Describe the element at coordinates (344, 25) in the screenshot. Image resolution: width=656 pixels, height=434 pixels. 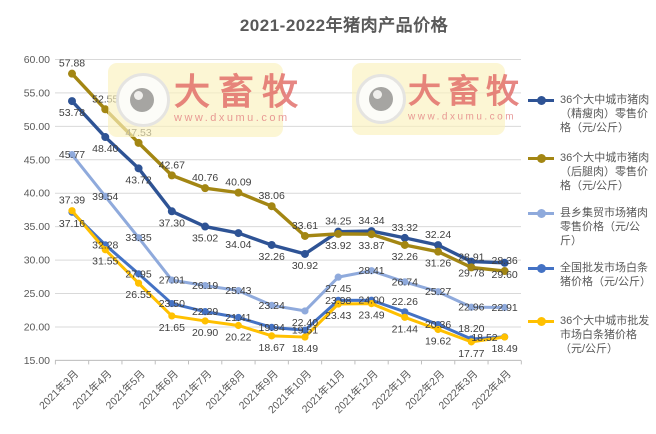
I see `chart-title: 2021-2022年猪肉产品价格` at that location.